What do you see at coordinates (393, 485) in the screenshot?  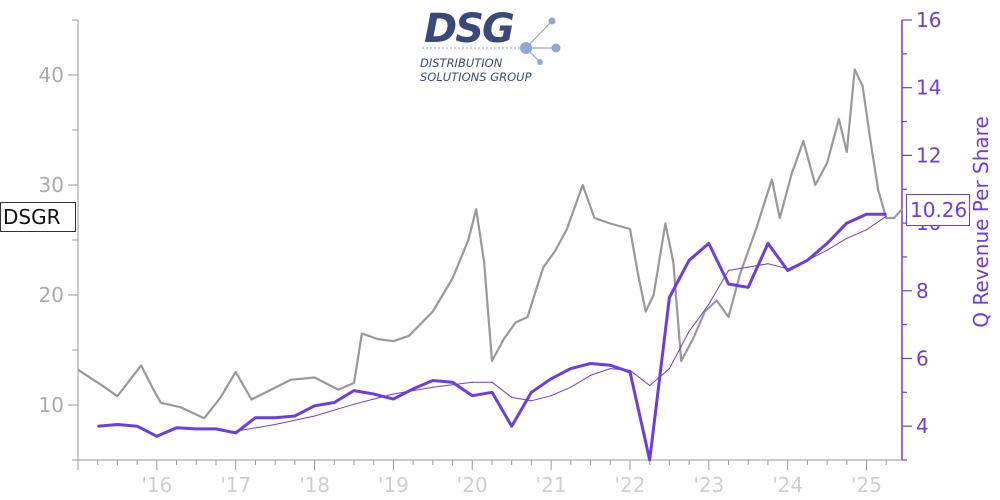 I see `x-tick-label: '19` at bounding box center [393, 485].